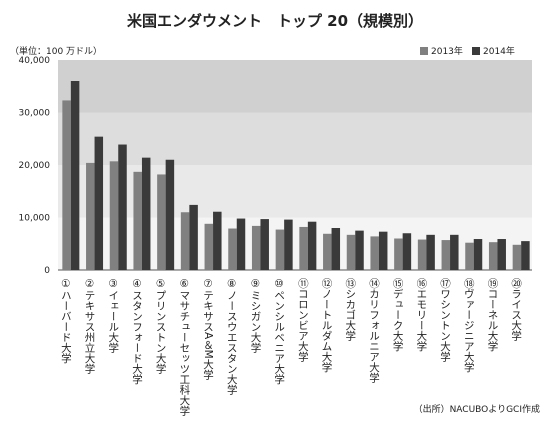  What do you see at coordinates (255, 315) in the screenshot?
I see `x-category-label: ⑨ミシガン大学` at bounding box center [255, 315].